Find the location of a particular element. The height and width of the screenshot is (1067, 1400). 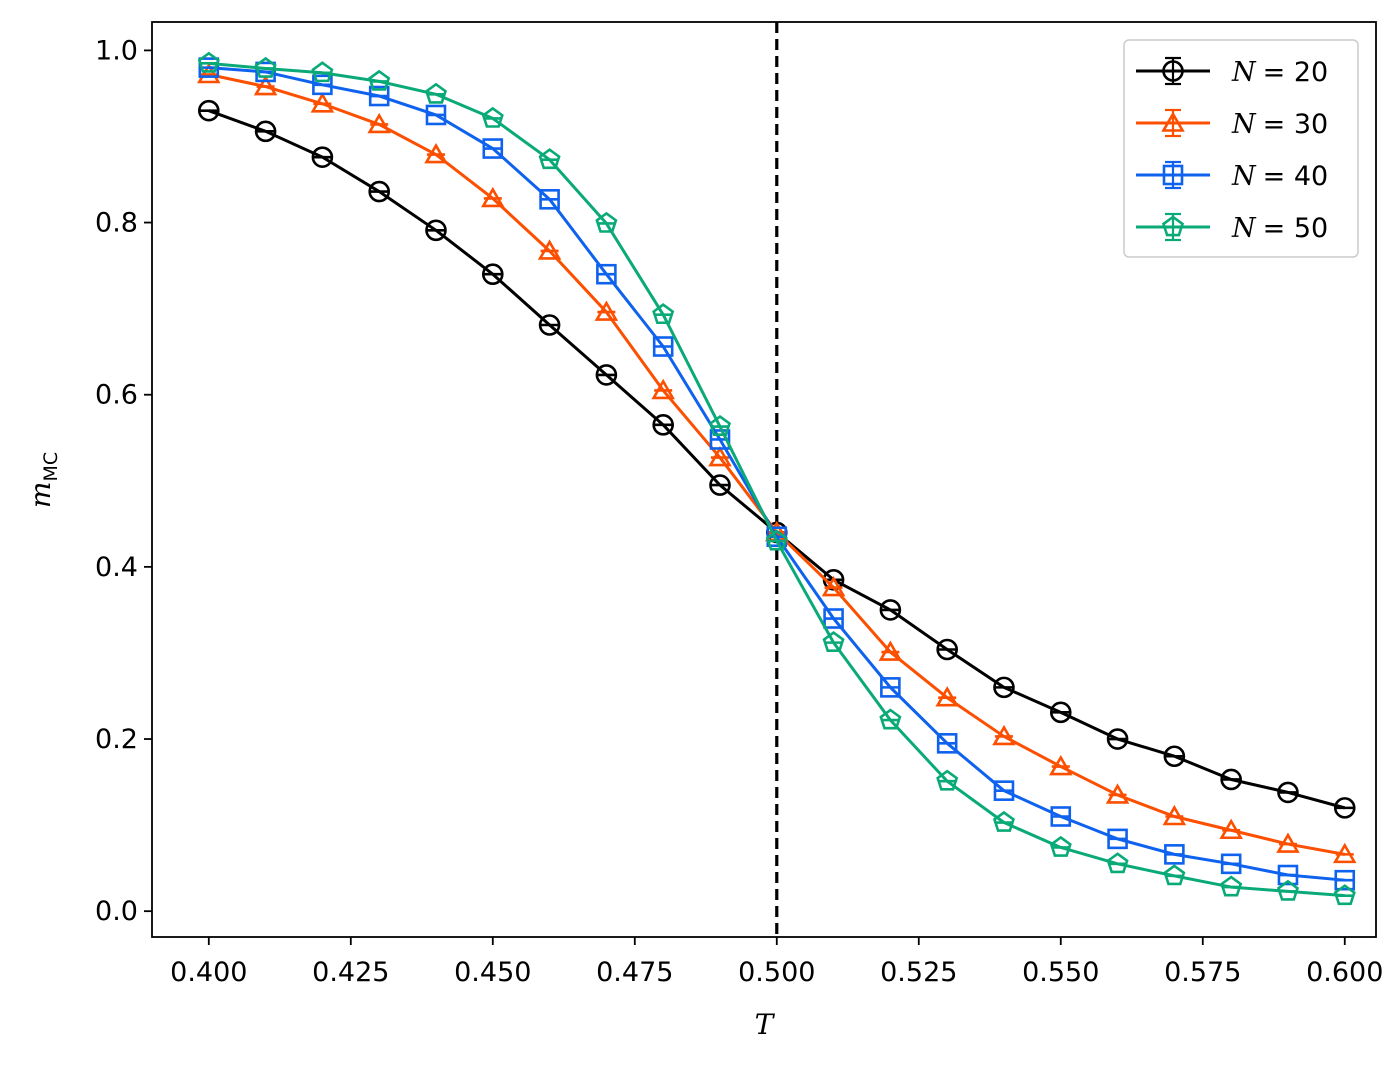

y-axis-label-subscript: MC is located at coordinates (51, 467).